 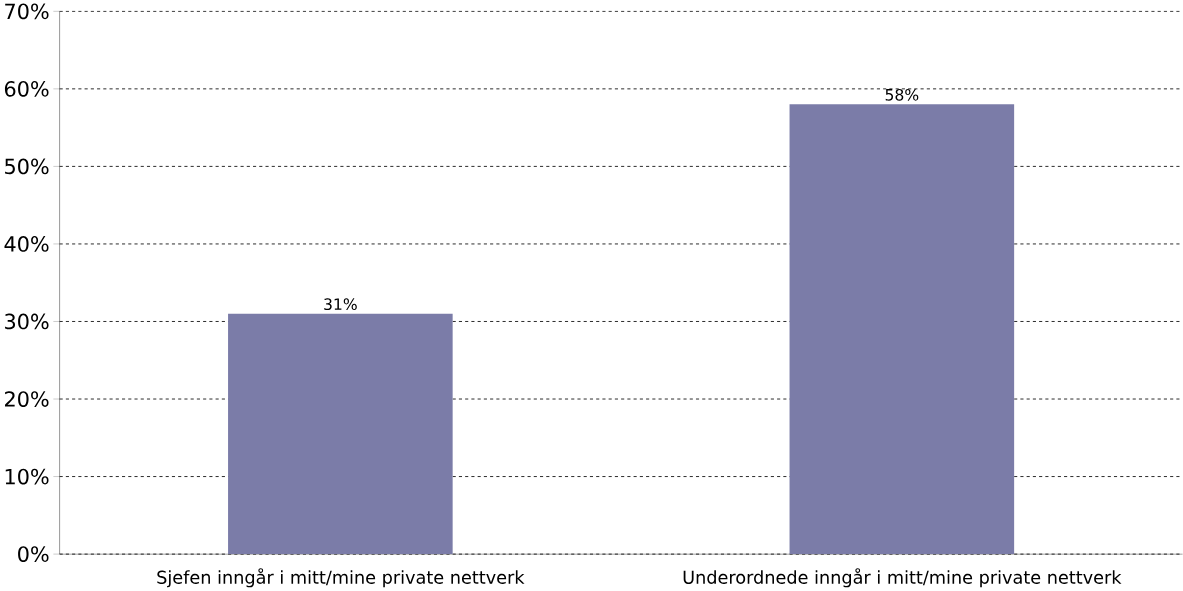 I want to click on y-tick-label: 0%, so click(x=33, y=554).